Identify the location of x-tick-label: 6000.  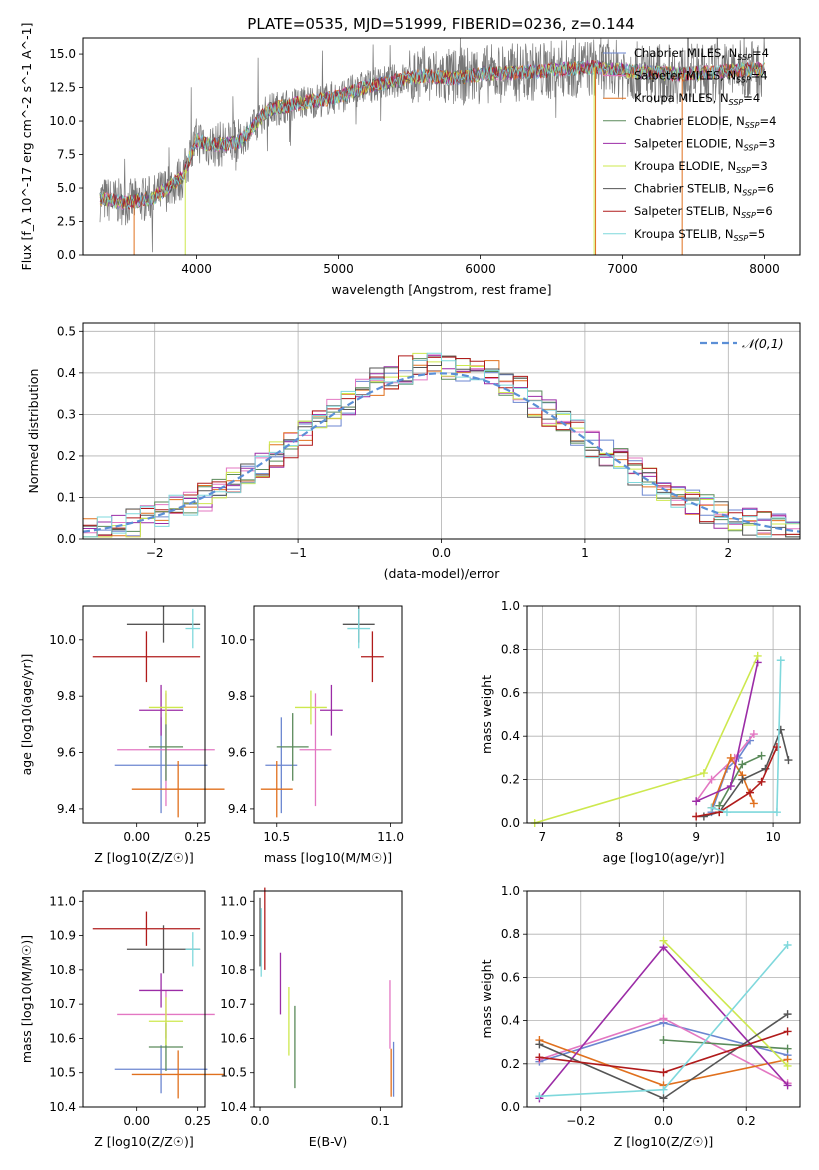
(480, 269).